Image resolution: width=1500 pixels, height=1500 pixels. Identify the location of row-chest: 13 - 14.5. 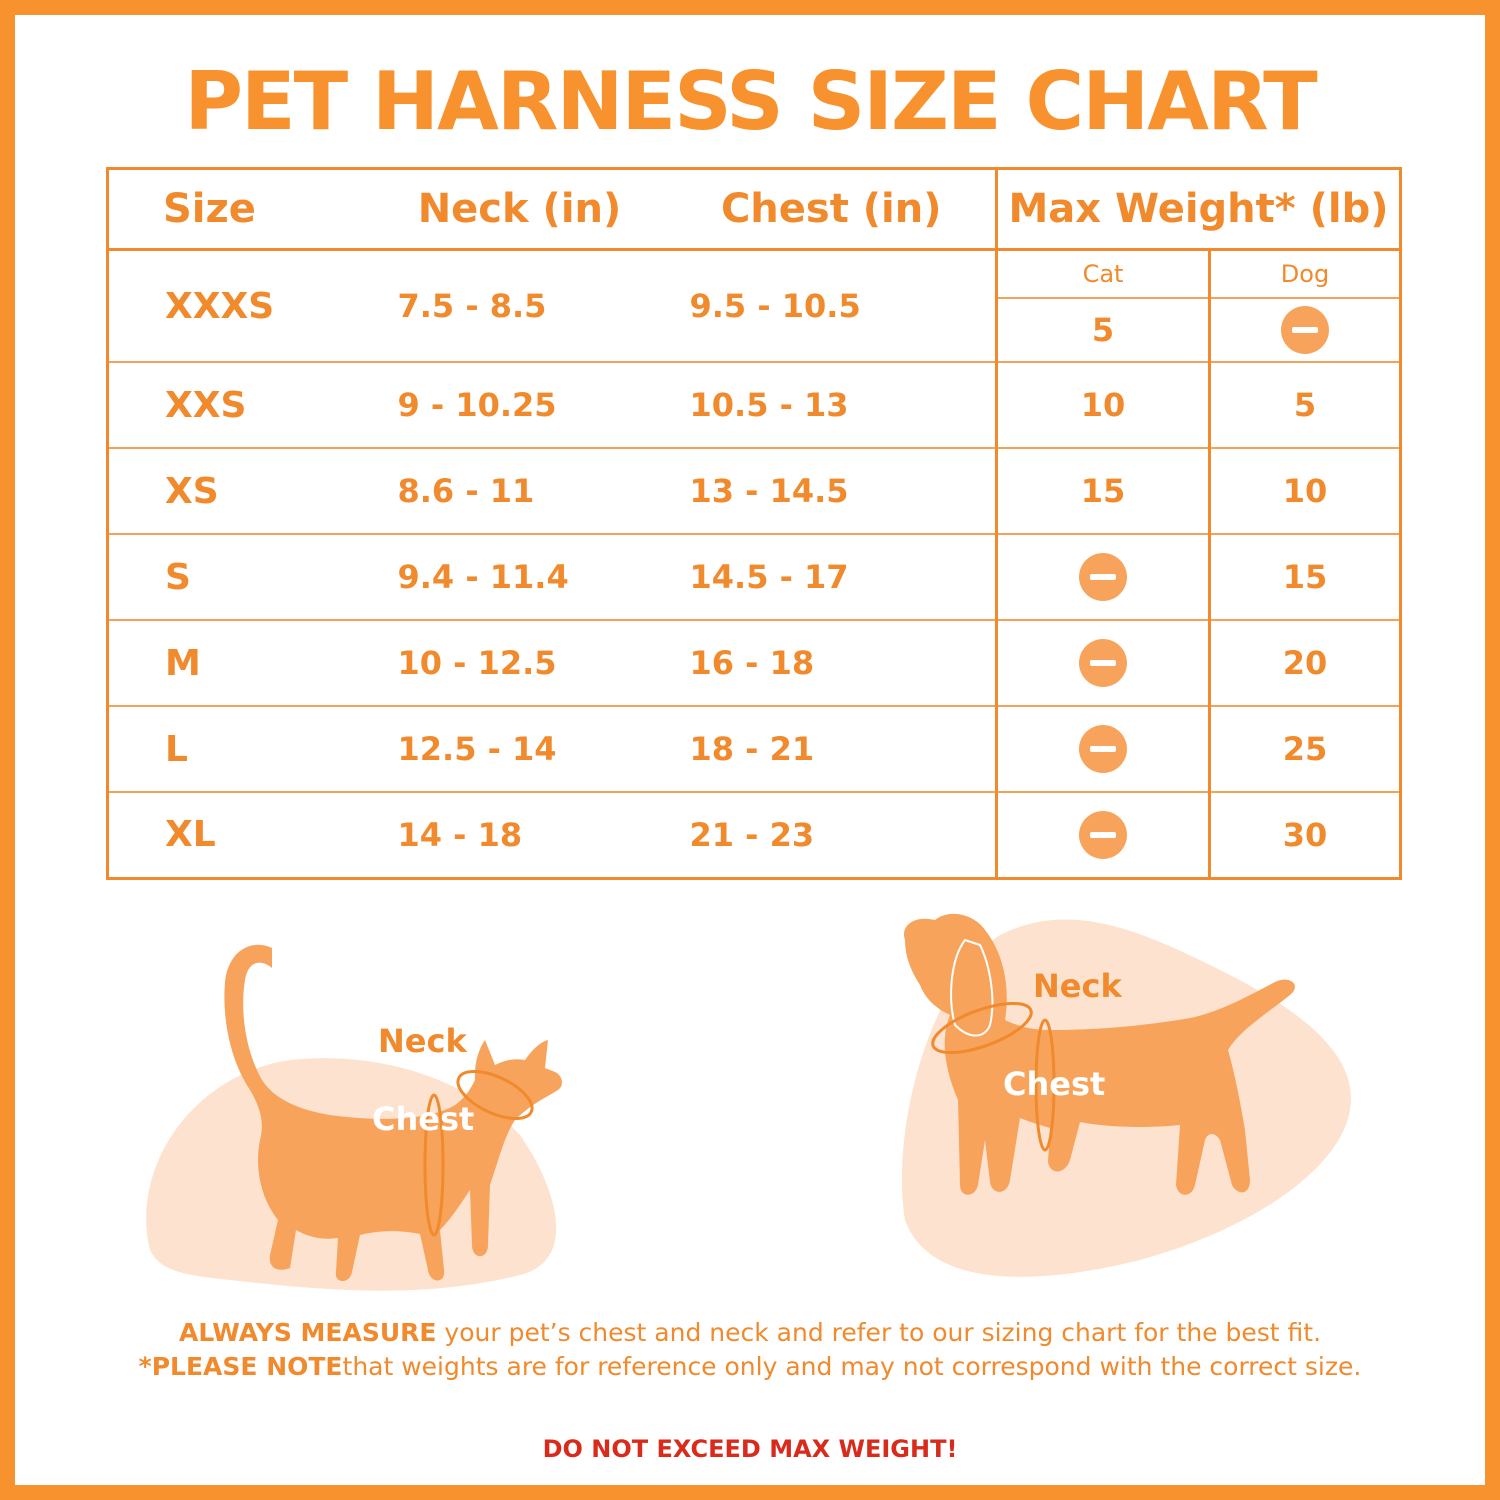
(832, 491).